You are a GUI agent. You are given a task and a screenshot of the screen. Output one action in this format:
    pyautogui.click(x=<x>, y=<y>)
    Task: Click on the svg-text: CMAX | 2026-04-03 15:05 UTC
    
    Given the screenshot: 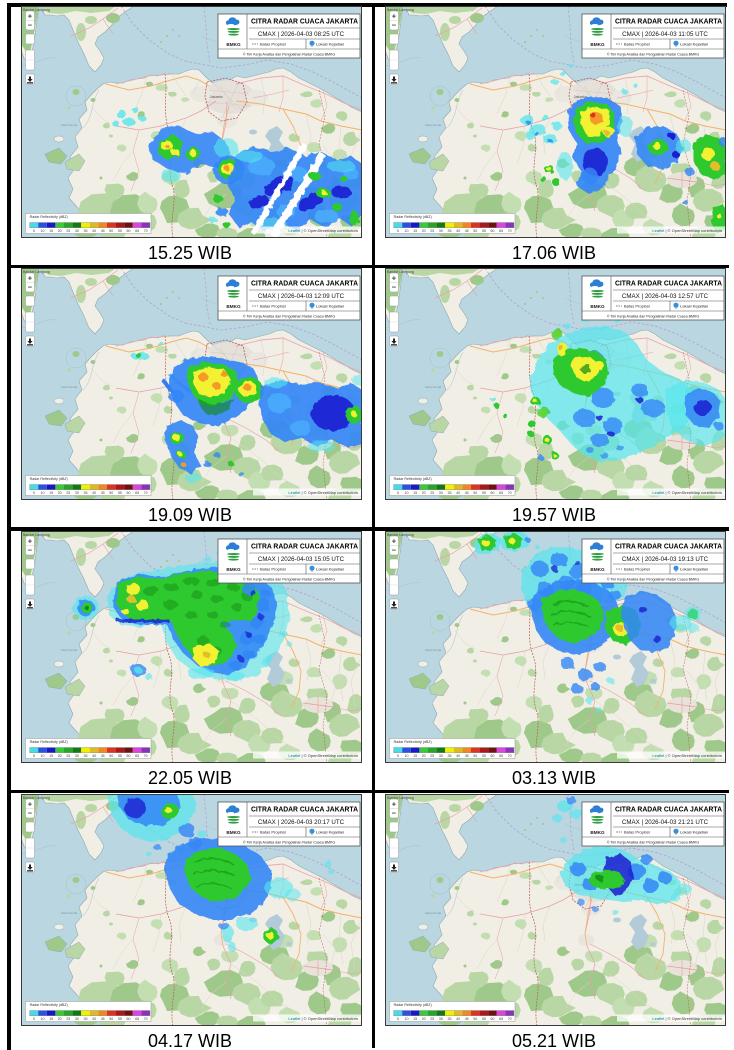 What is the action you would take?
    pyautogui.click(x=301, y=559)
    